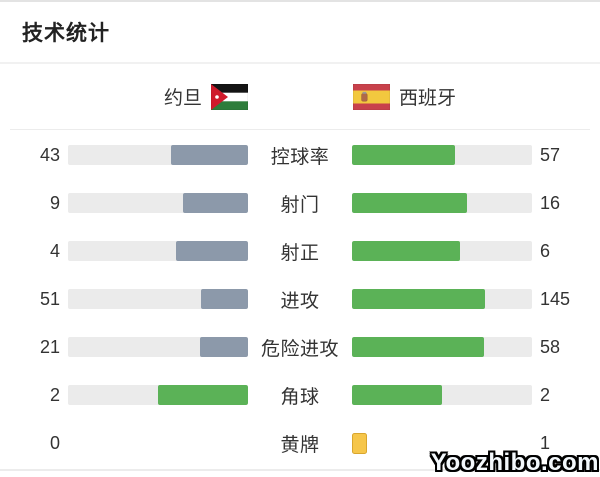 Image resolution: width=600 pixels, height=477 pixels. Describe the element at coordinates (550, 154) in the screenshot. I see `away-value: 57` at that location.